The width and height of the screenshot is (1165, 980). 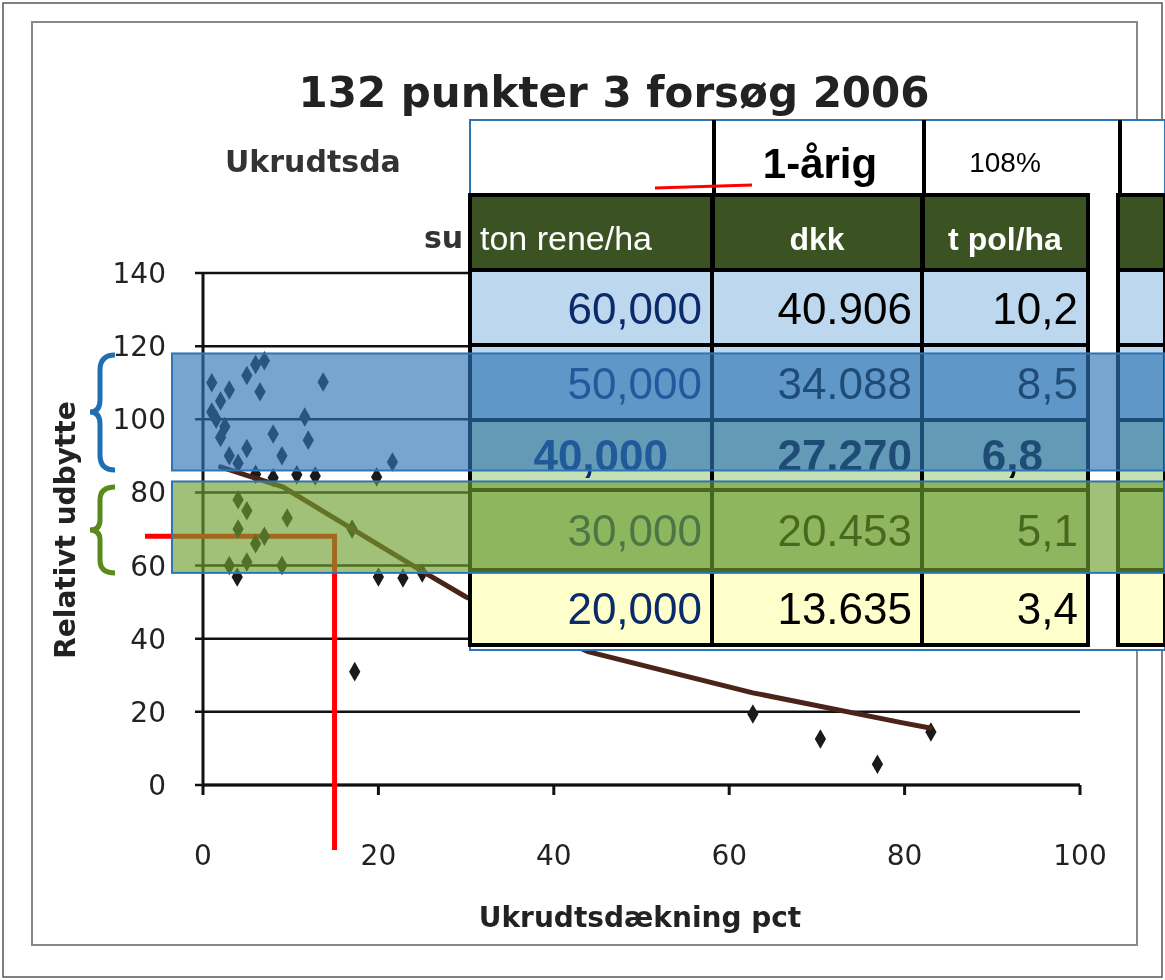 What do you see at coordinates (553, 855) in the screenshot?
I see `x-tick-label: 40` at bounding box center [553, 855].